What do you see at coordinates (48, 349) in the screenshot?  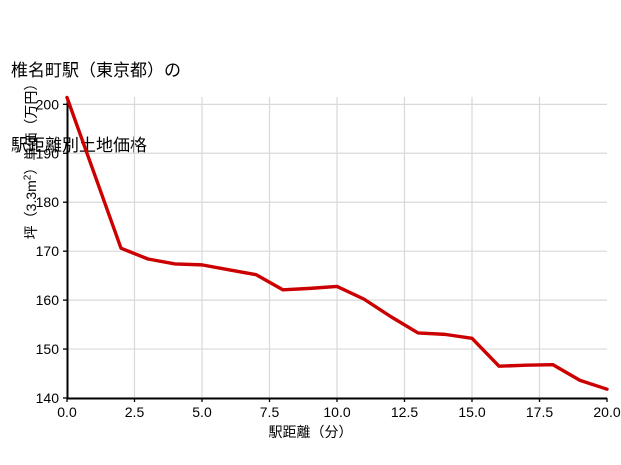 I see `y-tick-label: 150` at bounding box center [48, 349].